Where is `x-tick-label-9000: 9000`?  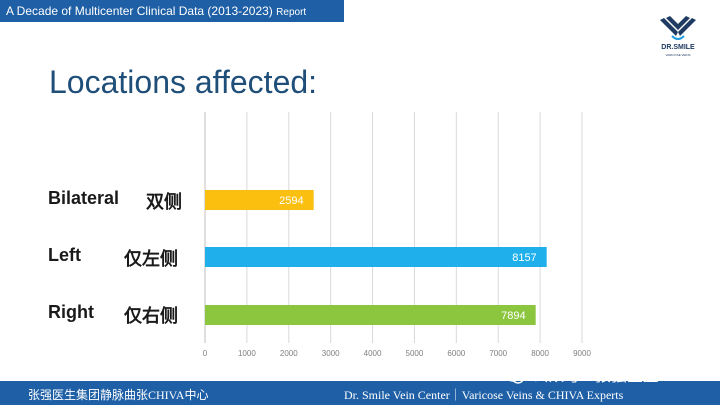 x-tick-label-9000: 9000 is located at coordinates (582, 353).